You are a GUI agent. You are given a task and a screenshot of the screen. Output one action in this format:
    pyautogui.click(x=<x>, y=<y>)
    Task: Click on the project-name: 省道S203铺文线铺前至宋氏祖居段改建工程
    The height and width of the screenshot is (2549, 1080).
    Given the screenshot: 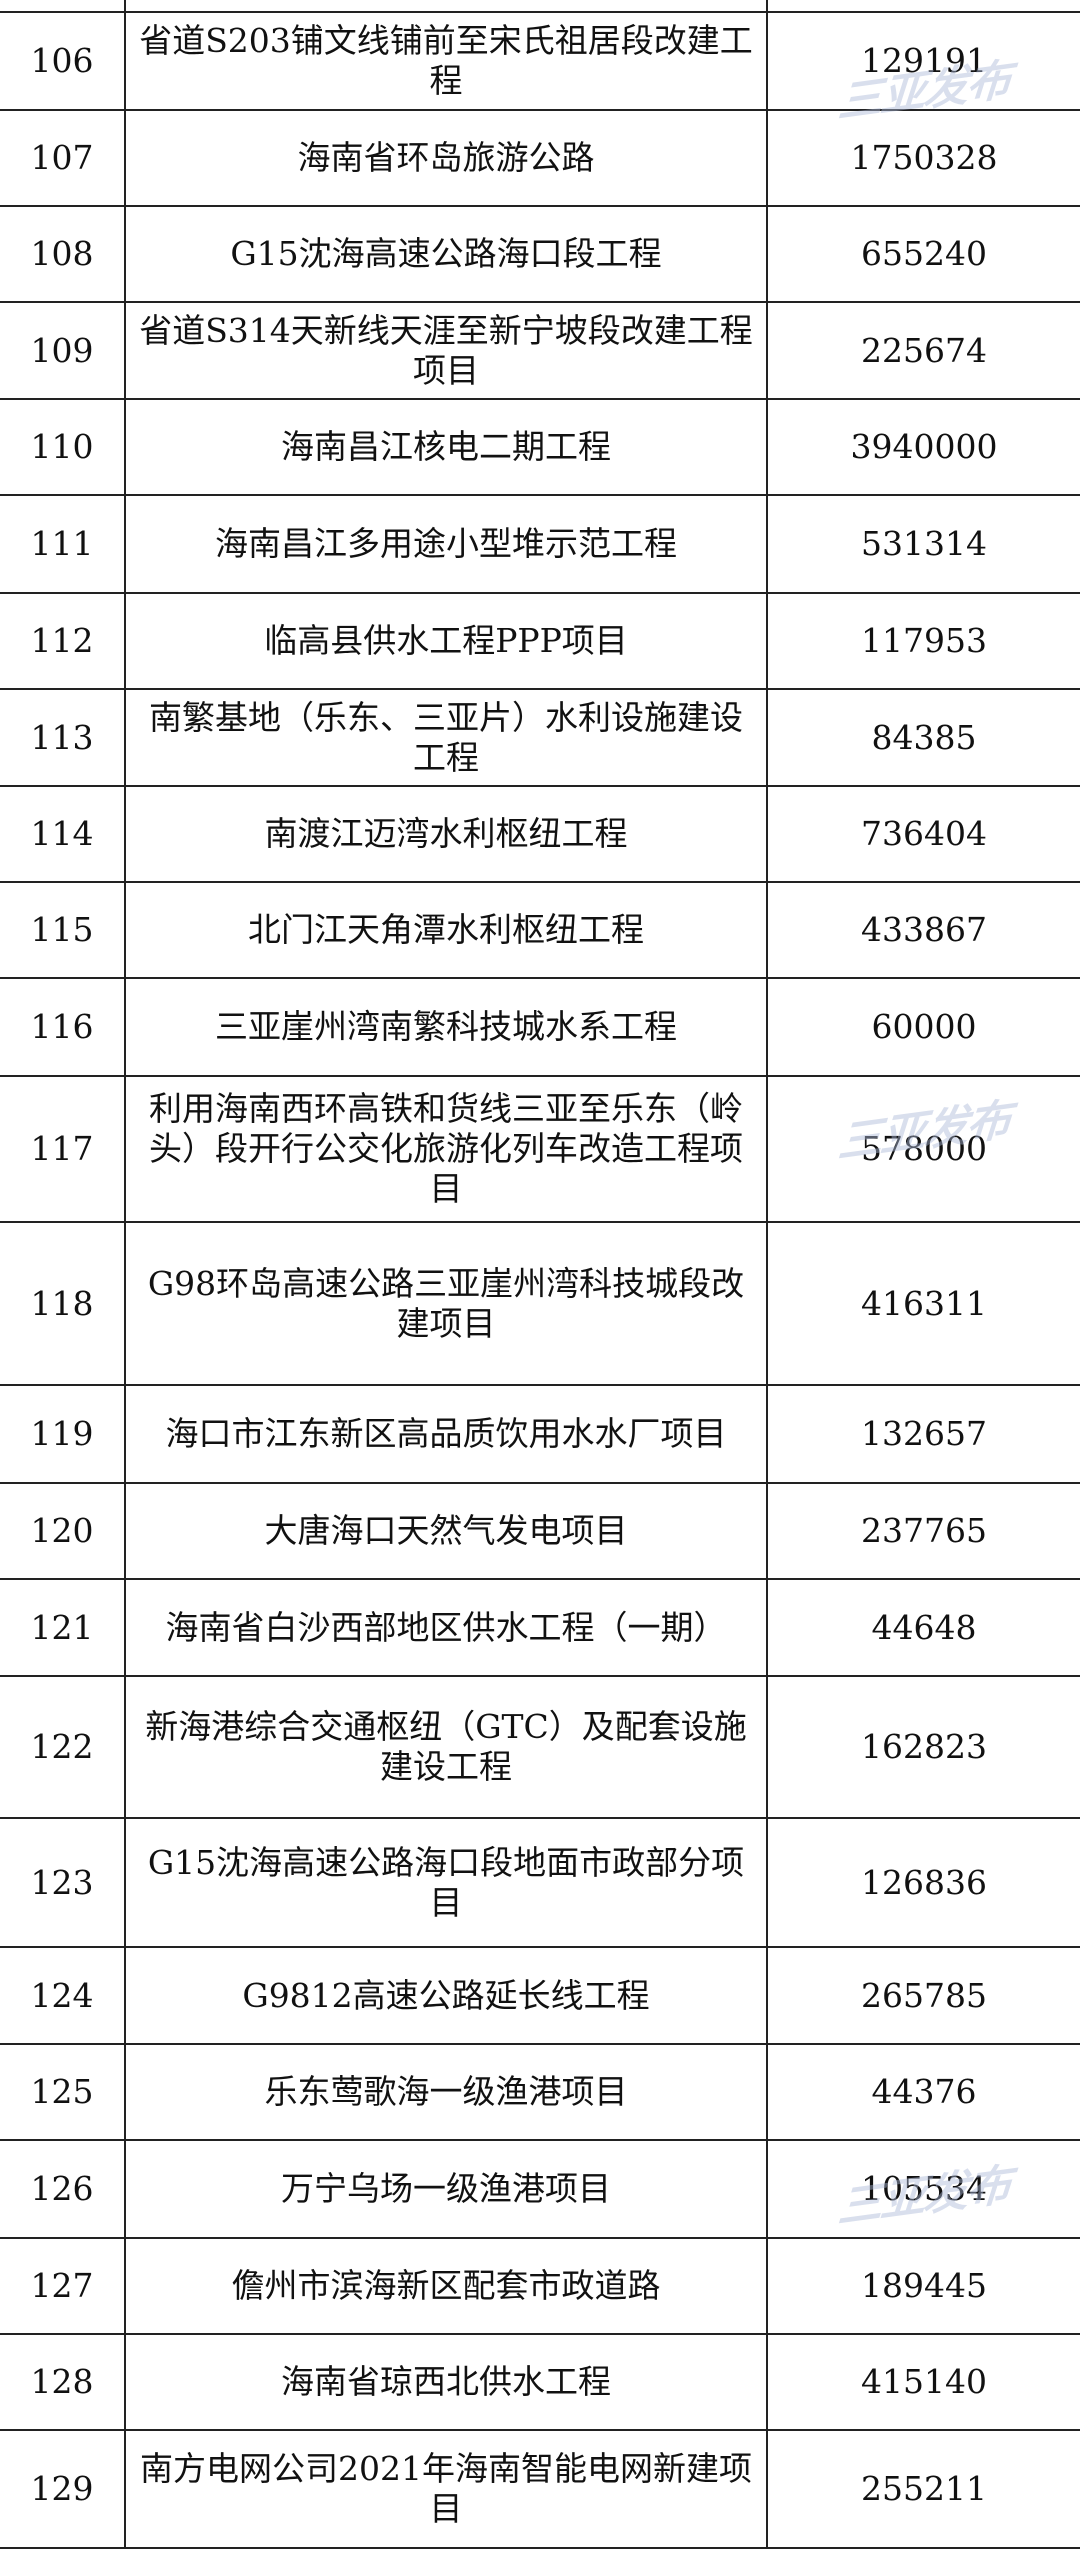 What is the action you would take?
    pyautogui.click(x=447, y=61)
    